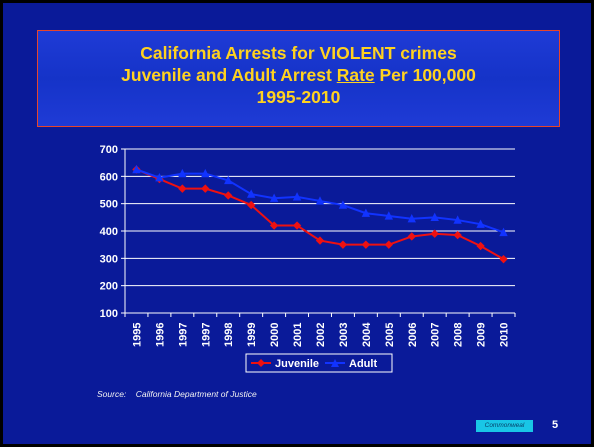 The width and height of the screenshot is (594, 447). Describe the element at coordinates (436, 335) in the screenshot. I see `x-tick-label: 2007` at that location.